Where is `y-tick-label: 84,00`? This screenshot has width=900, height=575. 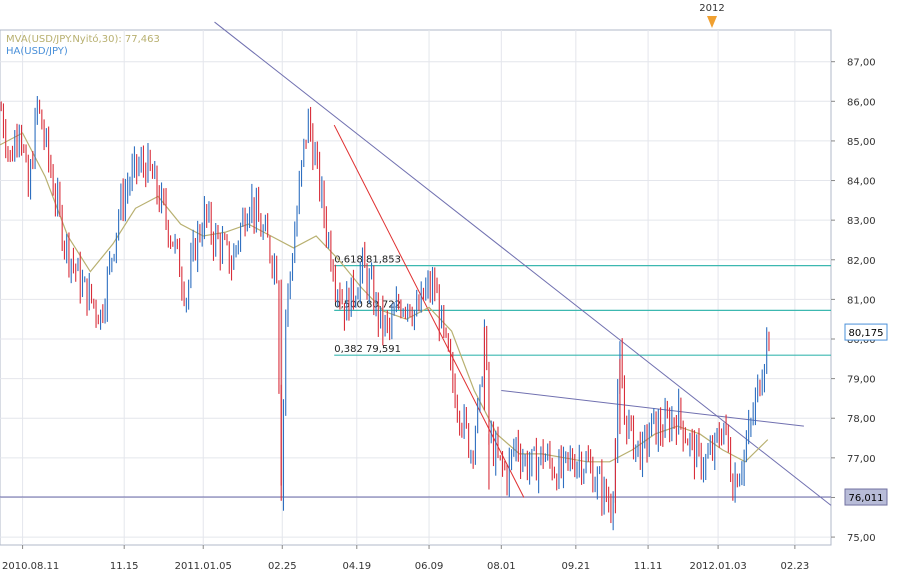 y-tick-label: 84,00 is located at coordinates (861, 182).